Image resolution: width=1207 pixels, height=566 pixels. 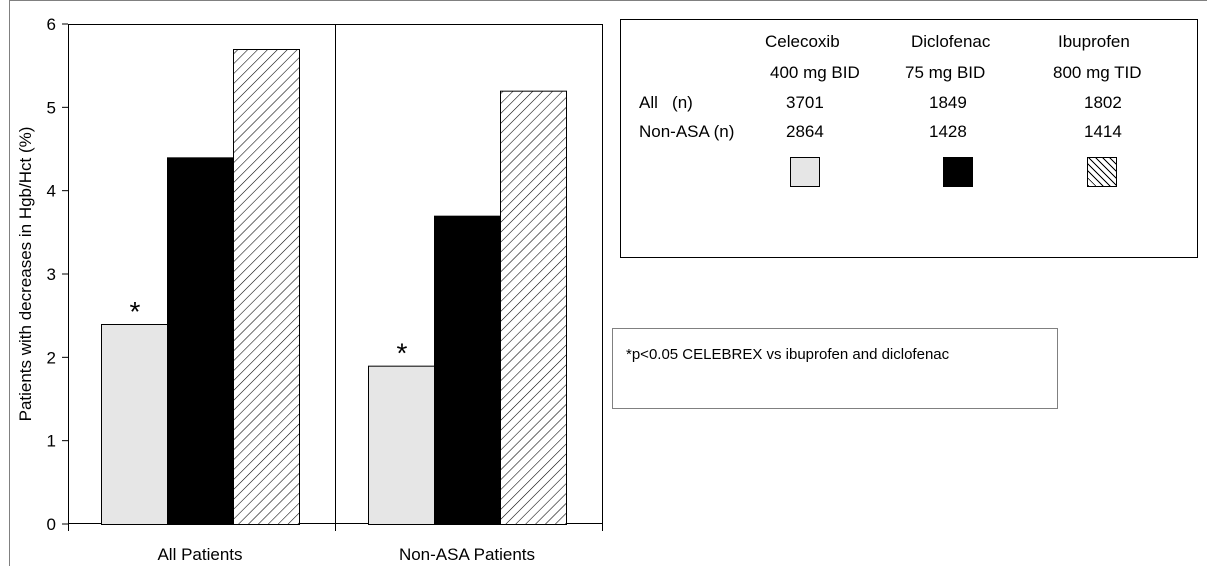 What do you see at coordinates (51, 274) in the screenshot?
I see `y-tick-label-3: 3` at bounding box center [51, 274].